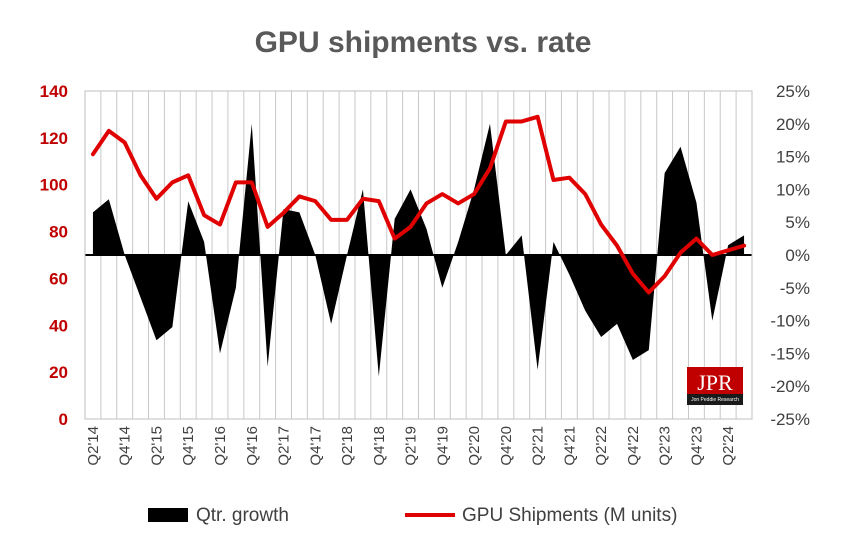 This screenshot has height=551, width=862. I want to click on y-right-tick-label: 10%, so click(793, 189).